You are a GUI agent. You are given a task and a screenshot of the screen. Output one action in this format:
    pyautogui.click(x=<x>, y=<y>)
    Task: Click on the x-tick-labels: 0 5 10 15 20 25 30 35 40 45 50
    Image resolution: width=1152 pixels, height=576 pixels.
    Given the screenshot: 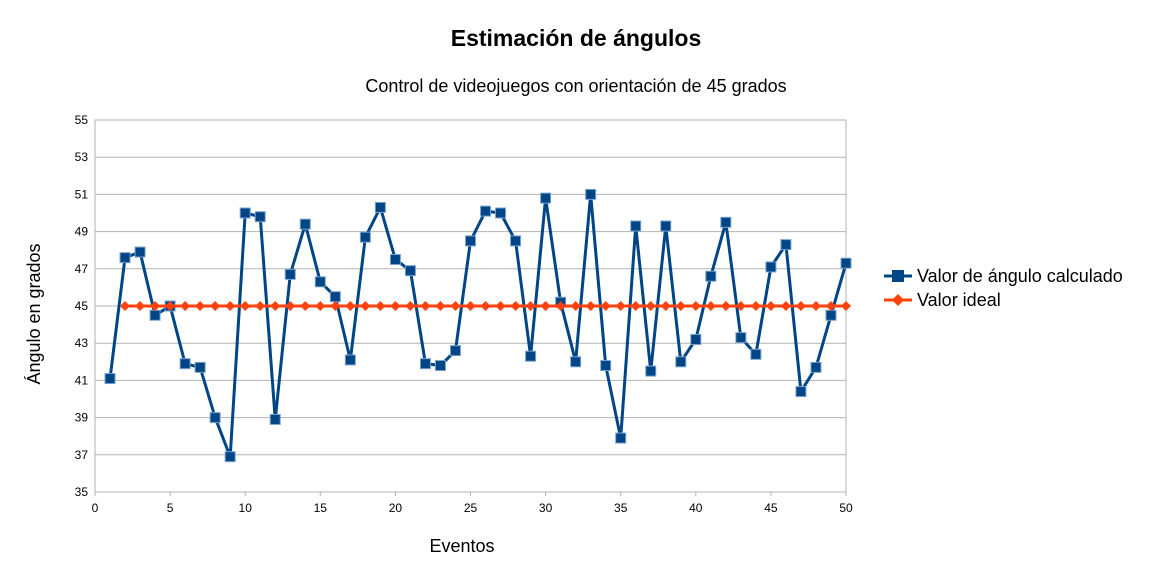 What is the action you would take?
    pyautogui.click(x=472, y=508)
    